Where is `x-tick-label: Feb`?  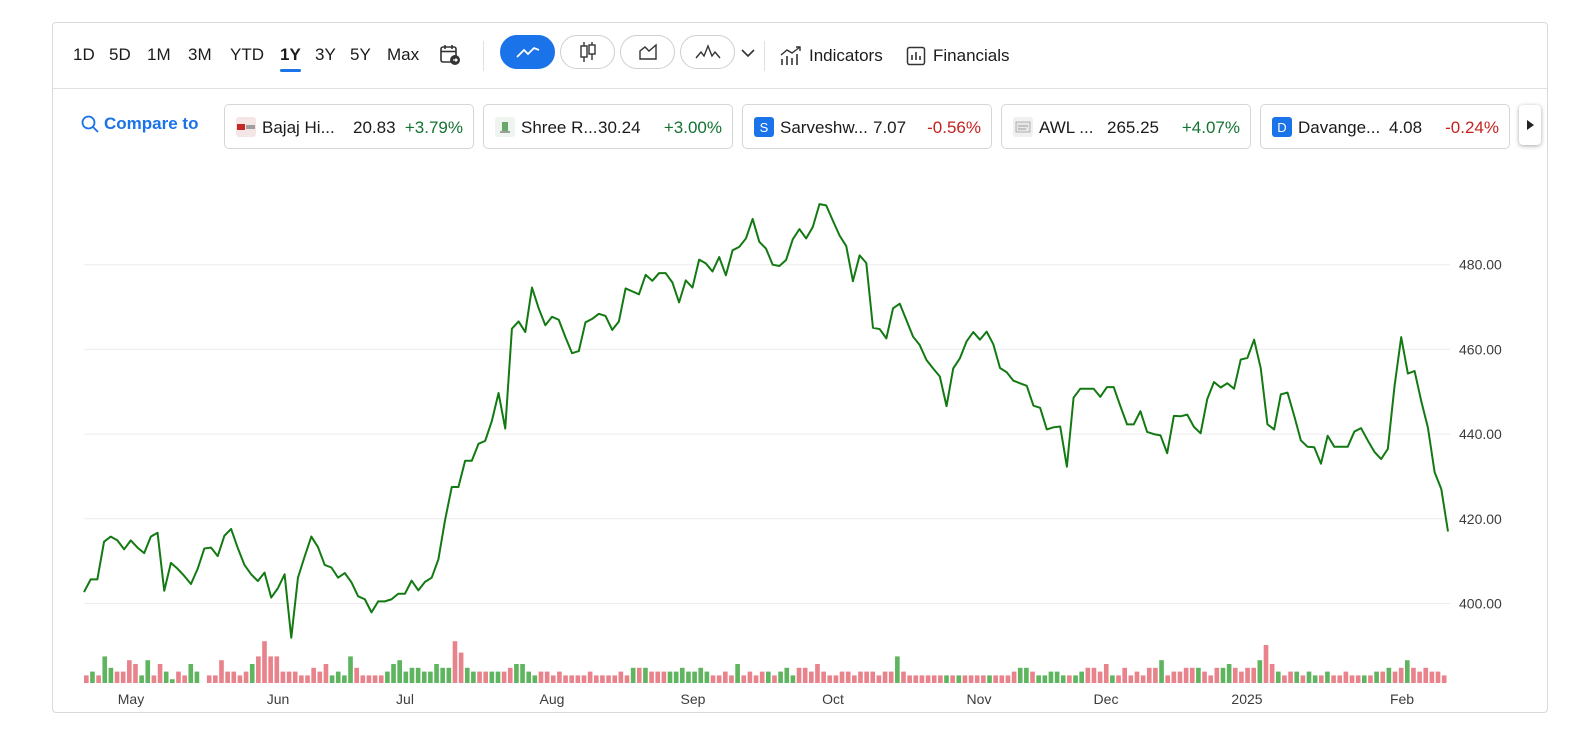
x-tick-label: Feb is located at coordinates (1402, 699).